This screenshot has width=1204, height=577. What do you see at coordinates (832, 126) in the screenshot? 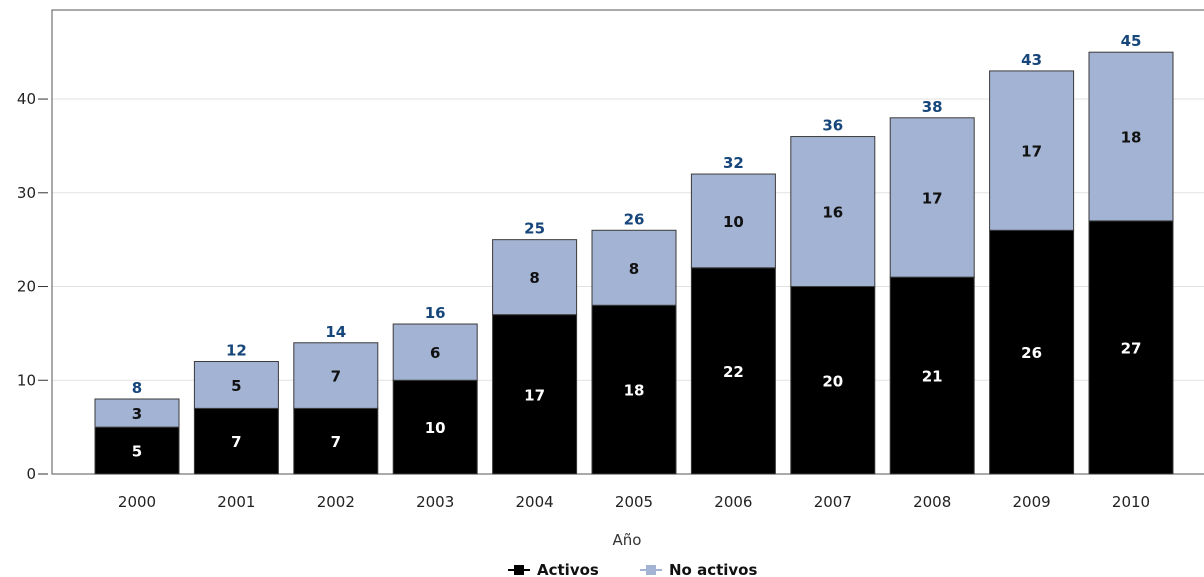
I see `total-label-2007: 36` at bounding box center [832, 126].